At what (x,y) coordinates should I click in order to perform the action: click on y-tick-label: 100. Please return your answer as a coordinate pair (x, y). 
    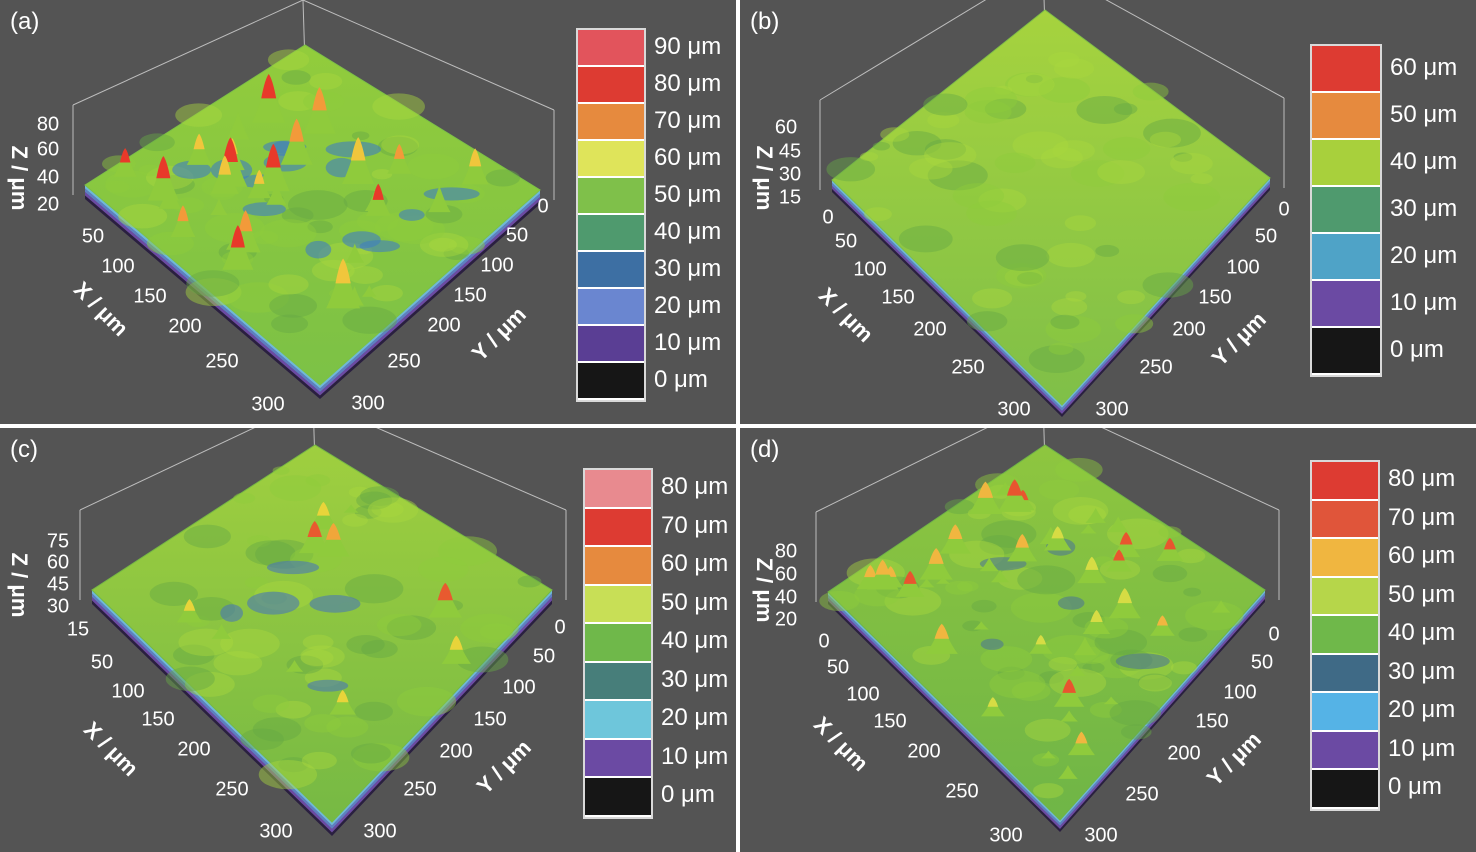
    Looking at the image, I should click on (1242, 267).